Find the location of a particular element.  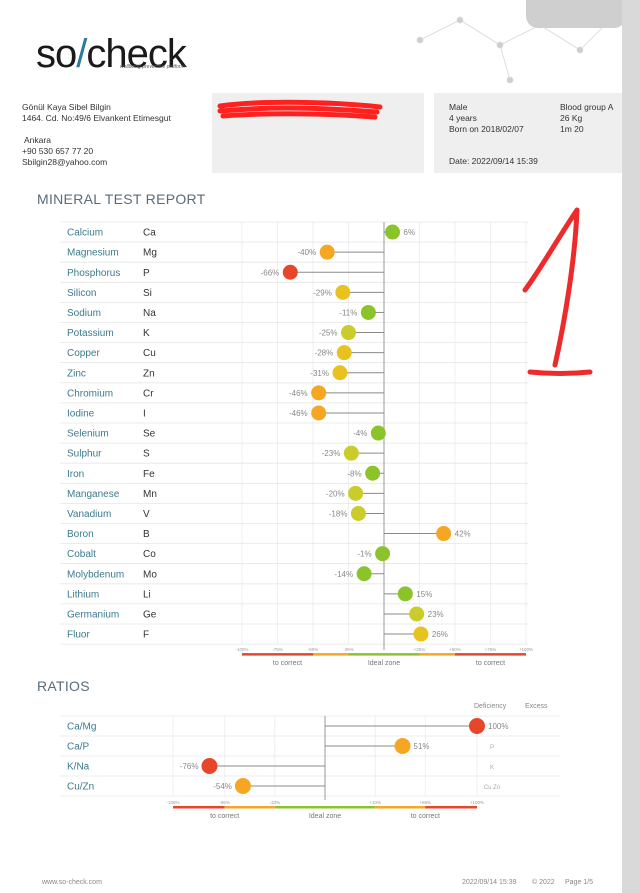

ratio-name: K/Na is located at coordinates (78, 767).